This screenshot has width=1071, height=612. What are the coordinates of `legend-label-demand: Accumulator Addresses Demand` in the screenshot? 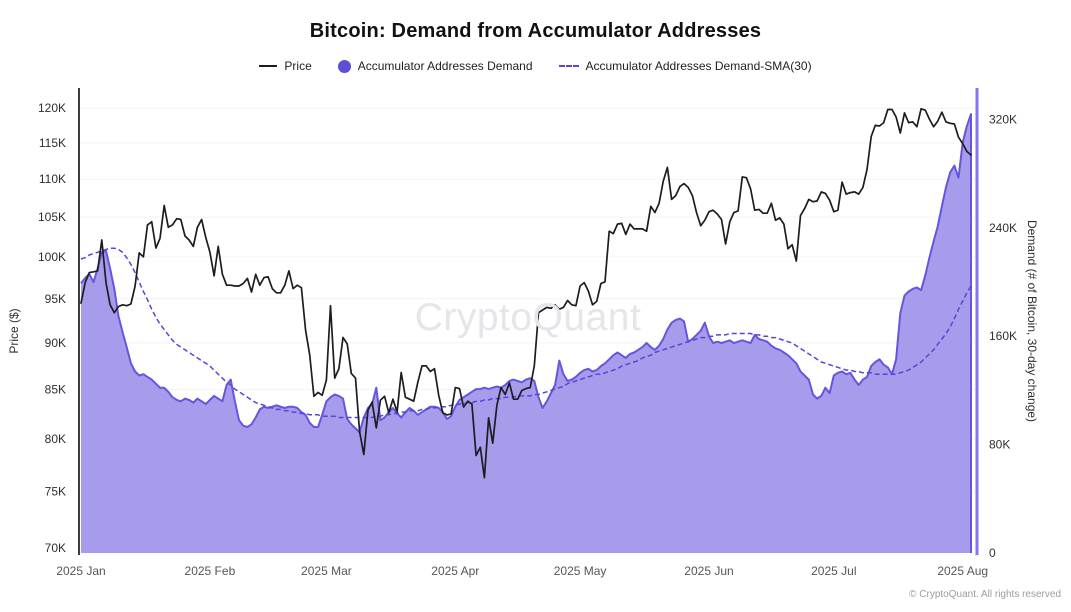 It's located at (445, 66).